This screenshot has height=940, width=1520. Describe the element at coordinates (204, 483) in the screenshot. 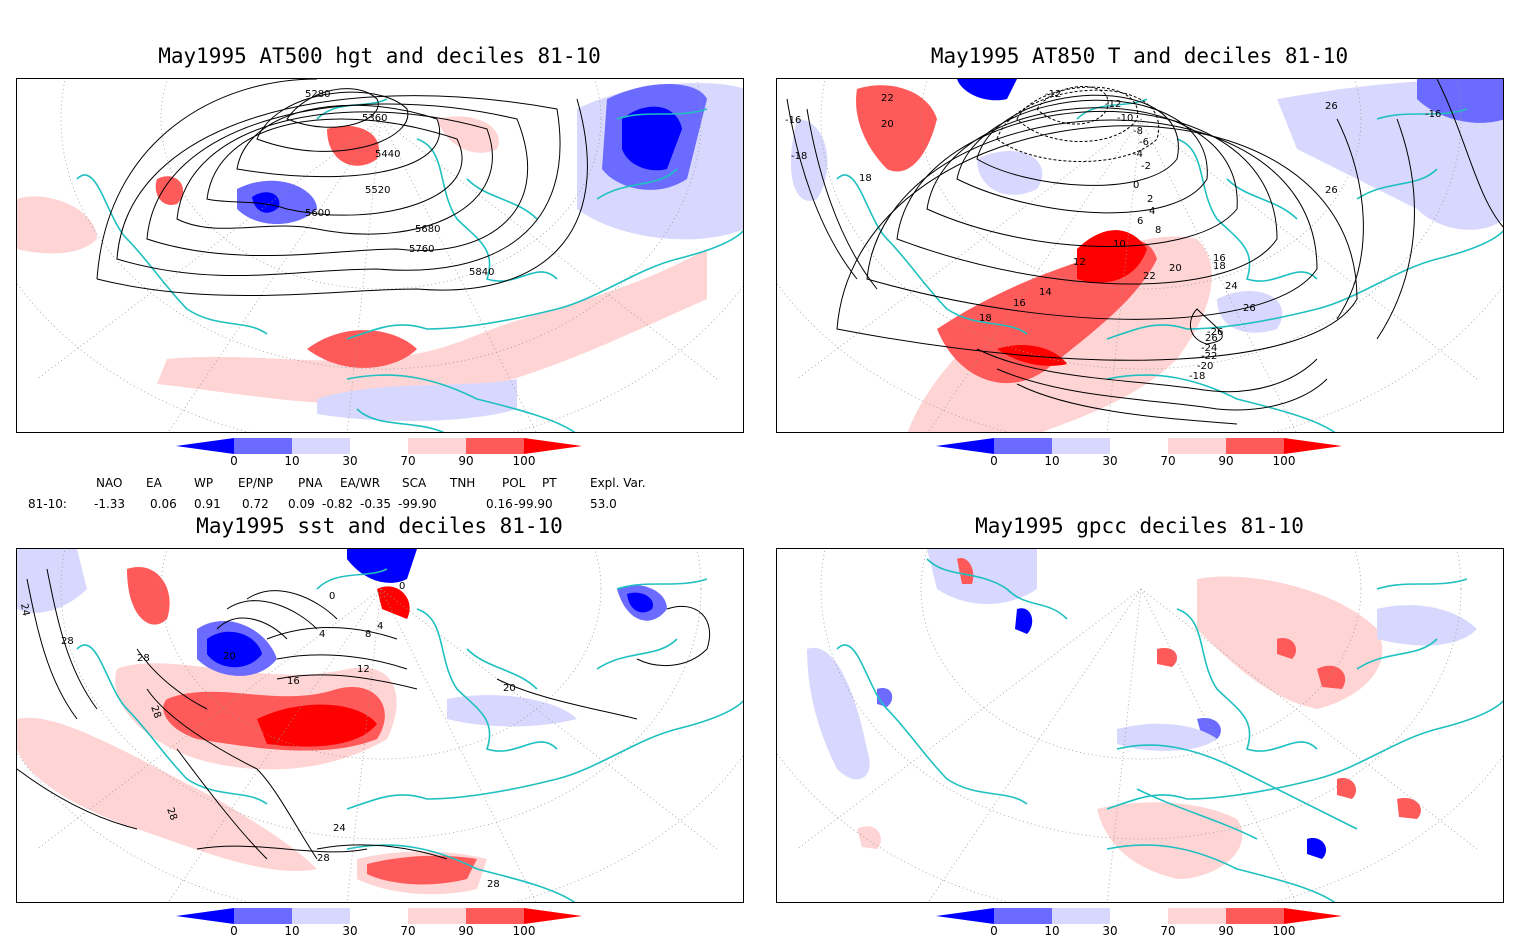

I see `index-header: WP` at that location.